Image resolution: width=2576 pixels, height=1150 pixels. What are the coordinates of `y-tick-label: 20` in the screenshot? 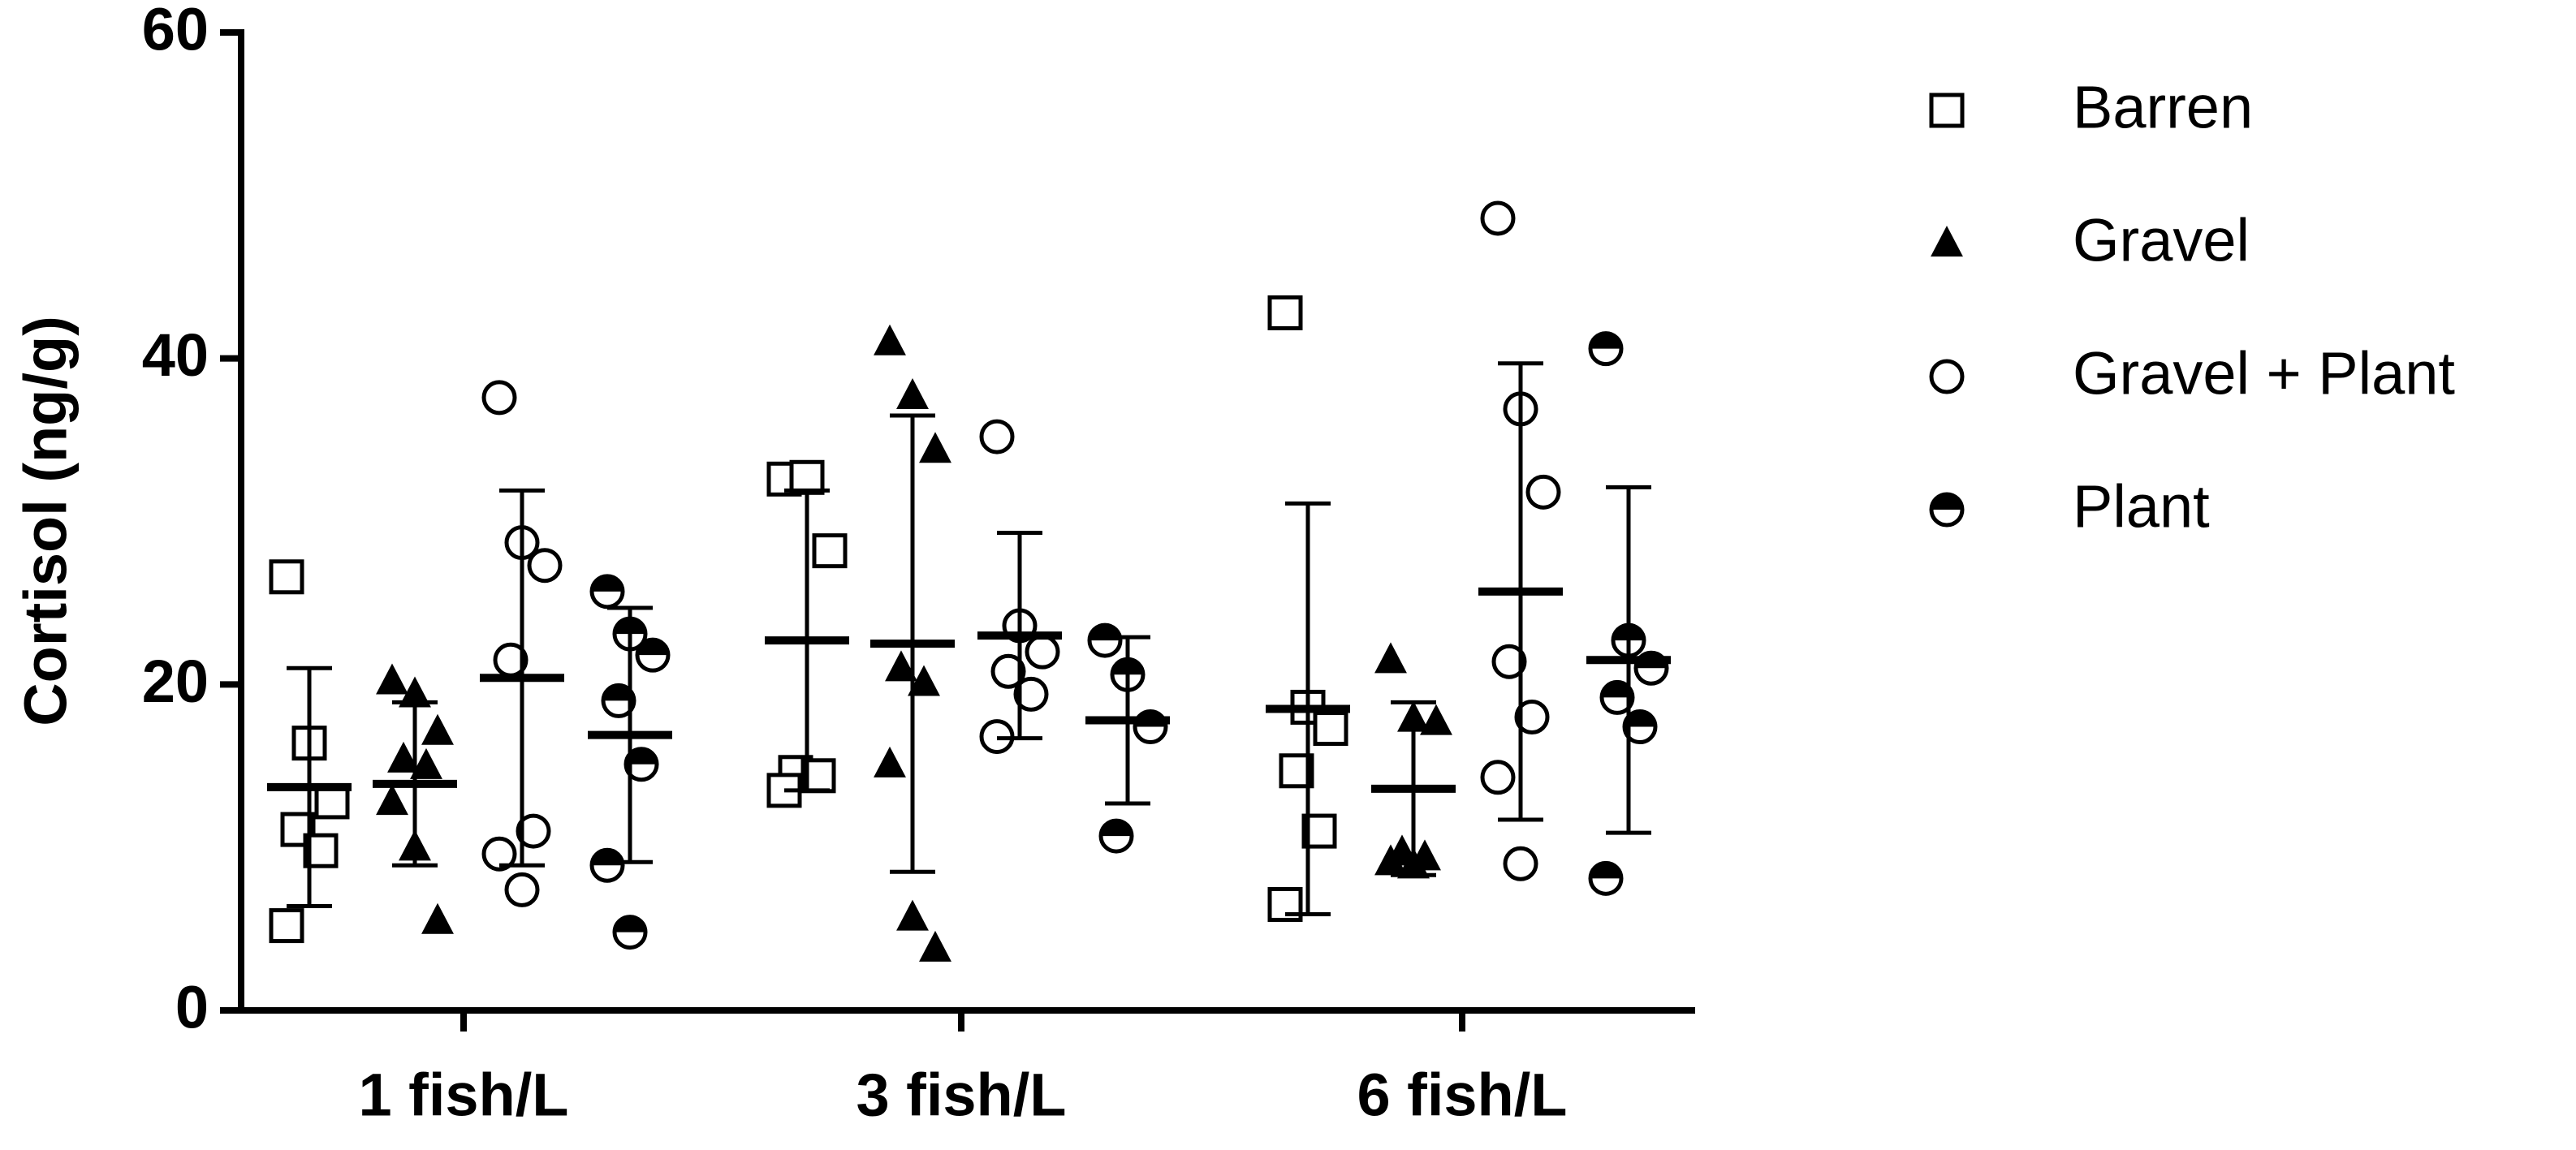 It's located at (175, 682).